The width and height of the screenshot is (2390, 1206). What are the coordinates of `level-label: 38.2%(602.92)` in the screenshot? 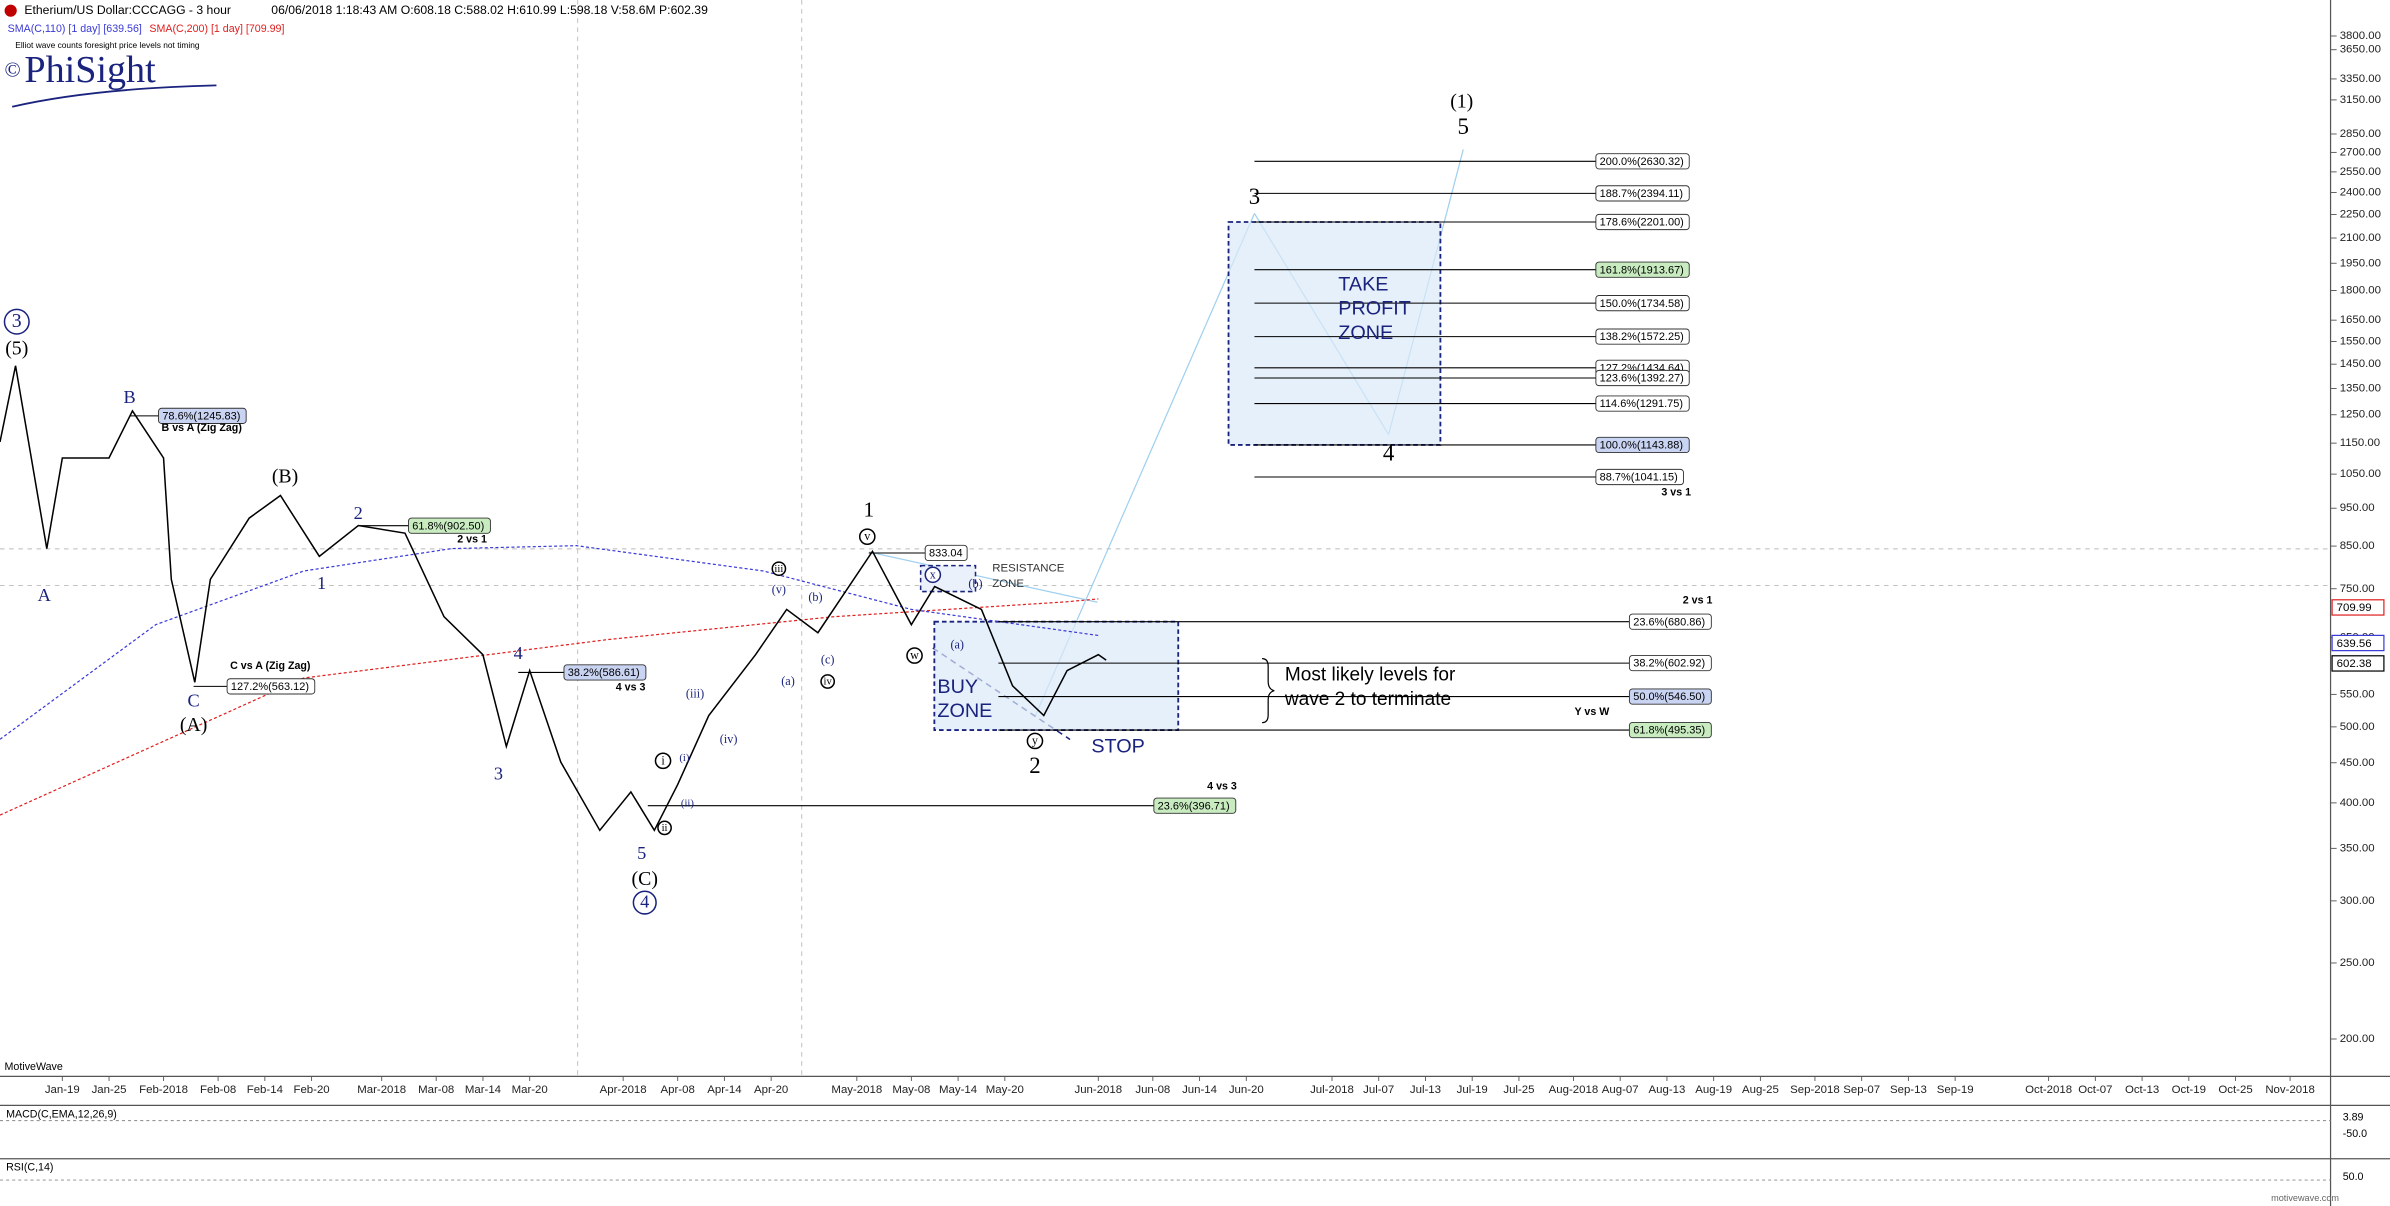 It's located at (1669, 664).